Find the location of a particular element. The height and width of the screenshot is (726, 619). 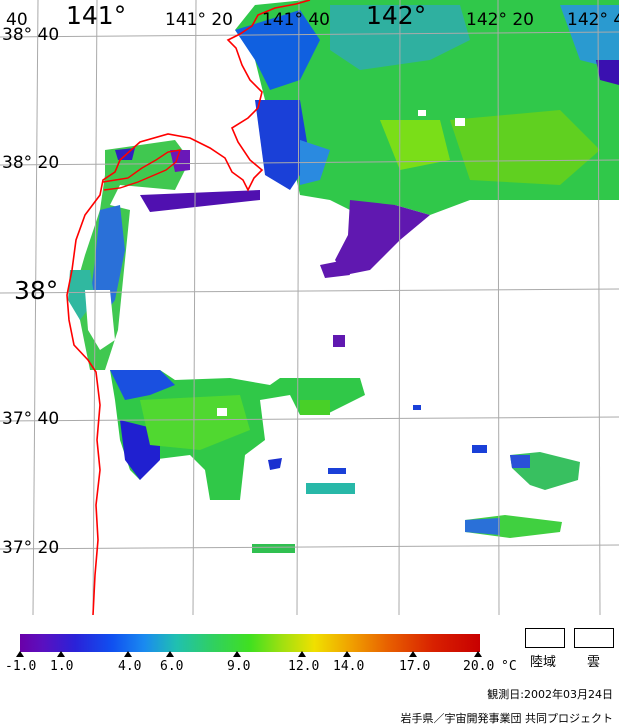

lon-label-141-20: 141° 20 is located at coordinates (199, 20).